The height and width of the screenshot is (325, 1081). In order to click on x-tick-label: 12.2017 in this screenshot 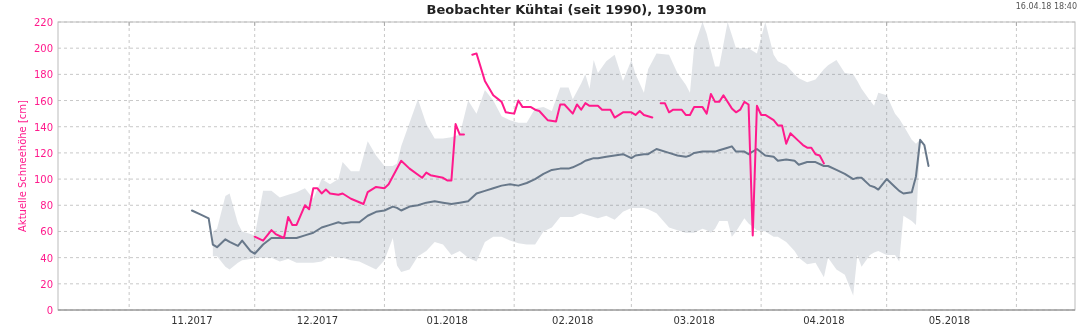, I will do `click(317, 320)`.